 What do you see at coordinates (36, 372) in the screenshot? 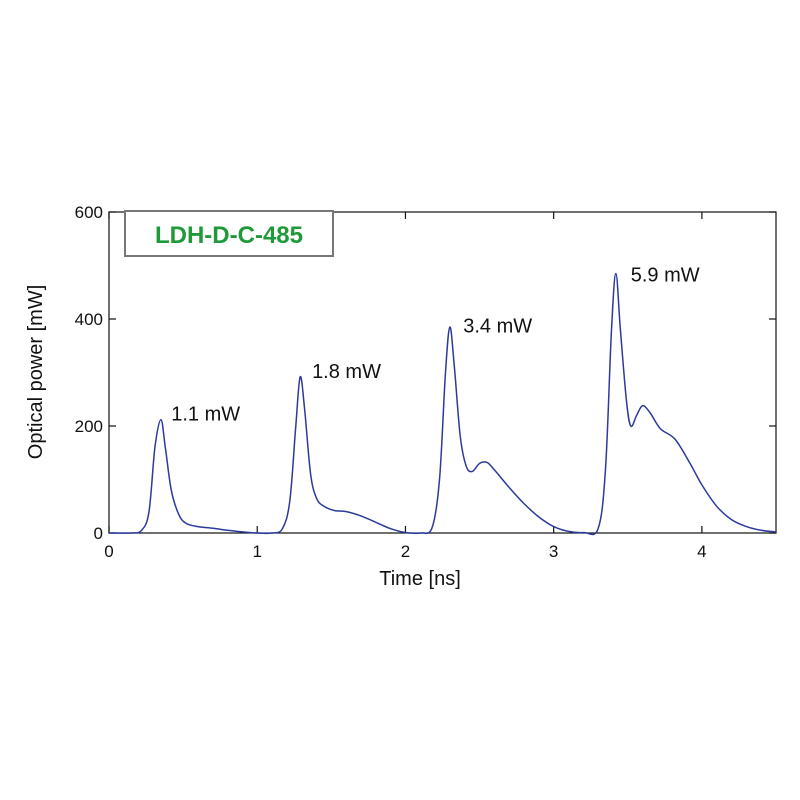
I see `y-axis-label: Optical power [mW]` at bounding box center [36, 372].